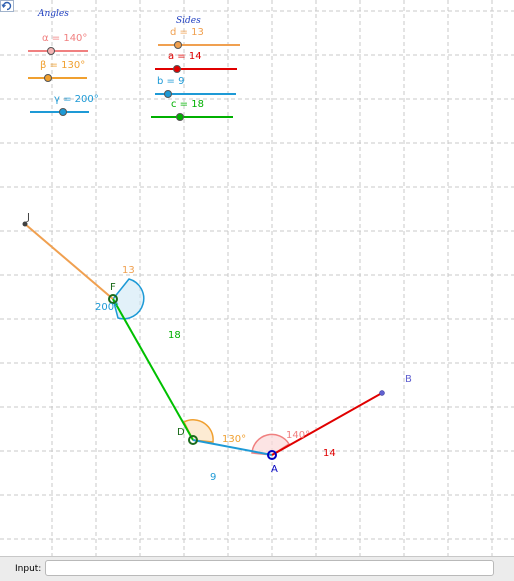 The image size is (514, 581). I want to click on slider-alpha: α = 140°, so click(58, 44).